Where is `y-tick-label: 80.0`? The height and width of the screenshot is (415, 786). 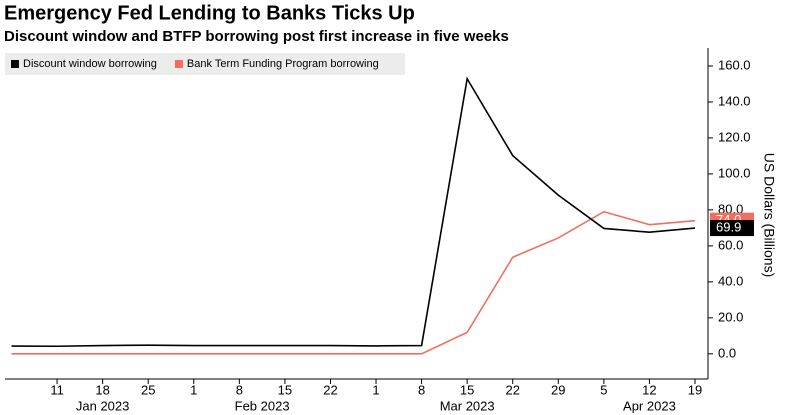 y-tick-label: 80.0 is located at coordinates (730, 208).